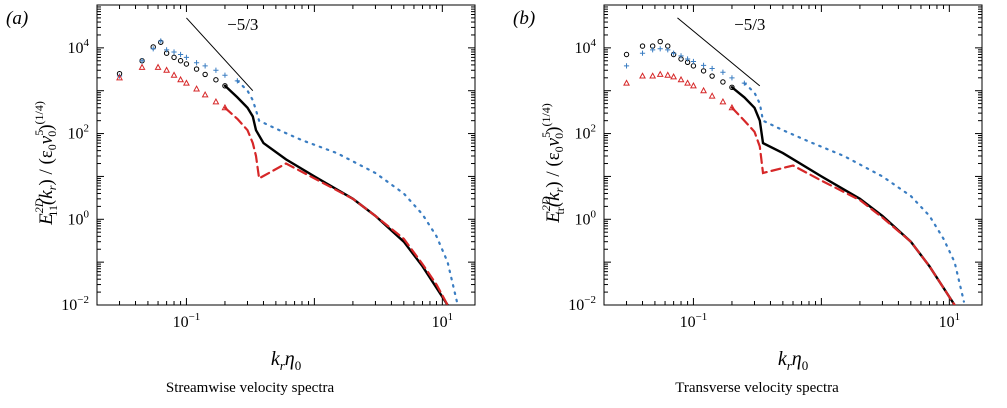  I want to click on series-curve-triangle, so click(843, 205).